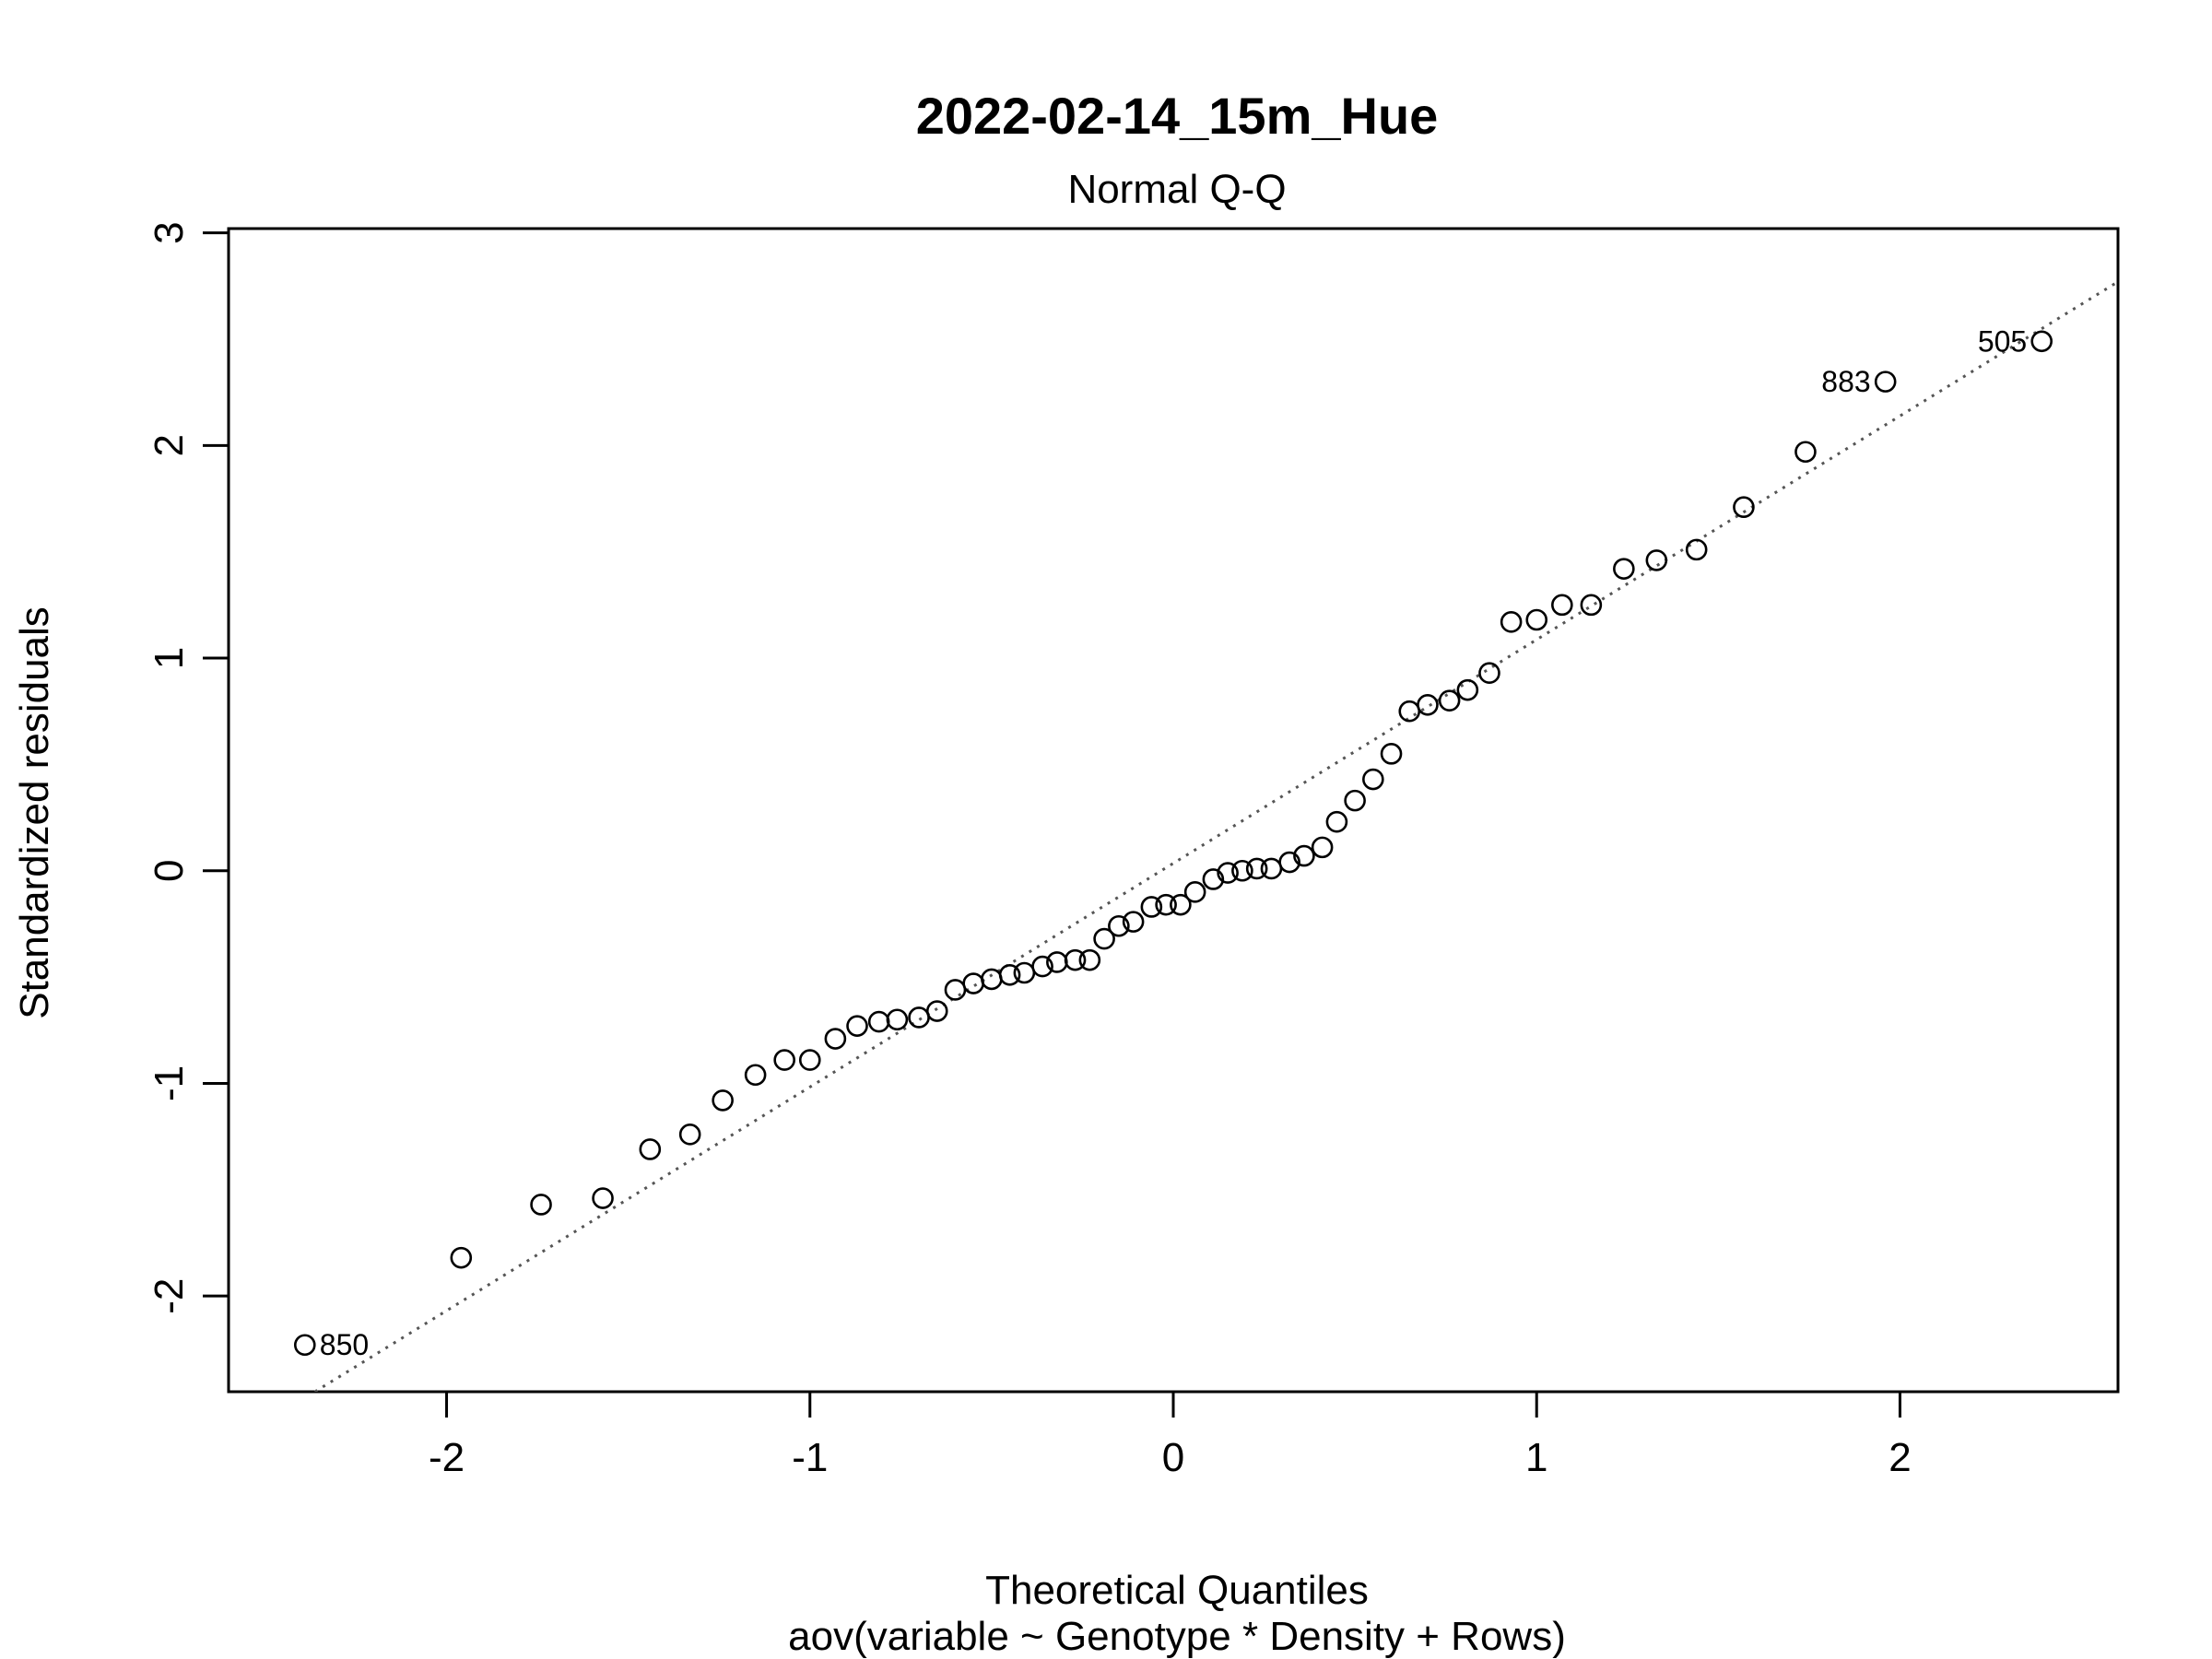 This screenshot has height=1659, width=2212. I want to click on y-tick-label: -1, so click(169, 1083).